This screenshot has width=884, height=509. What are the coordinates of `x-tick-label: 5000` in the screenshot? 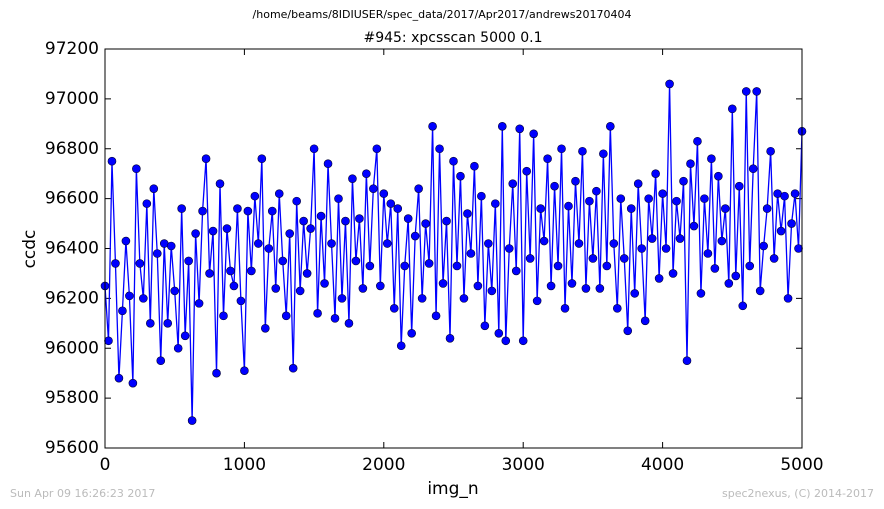 It's located at (801, 465).